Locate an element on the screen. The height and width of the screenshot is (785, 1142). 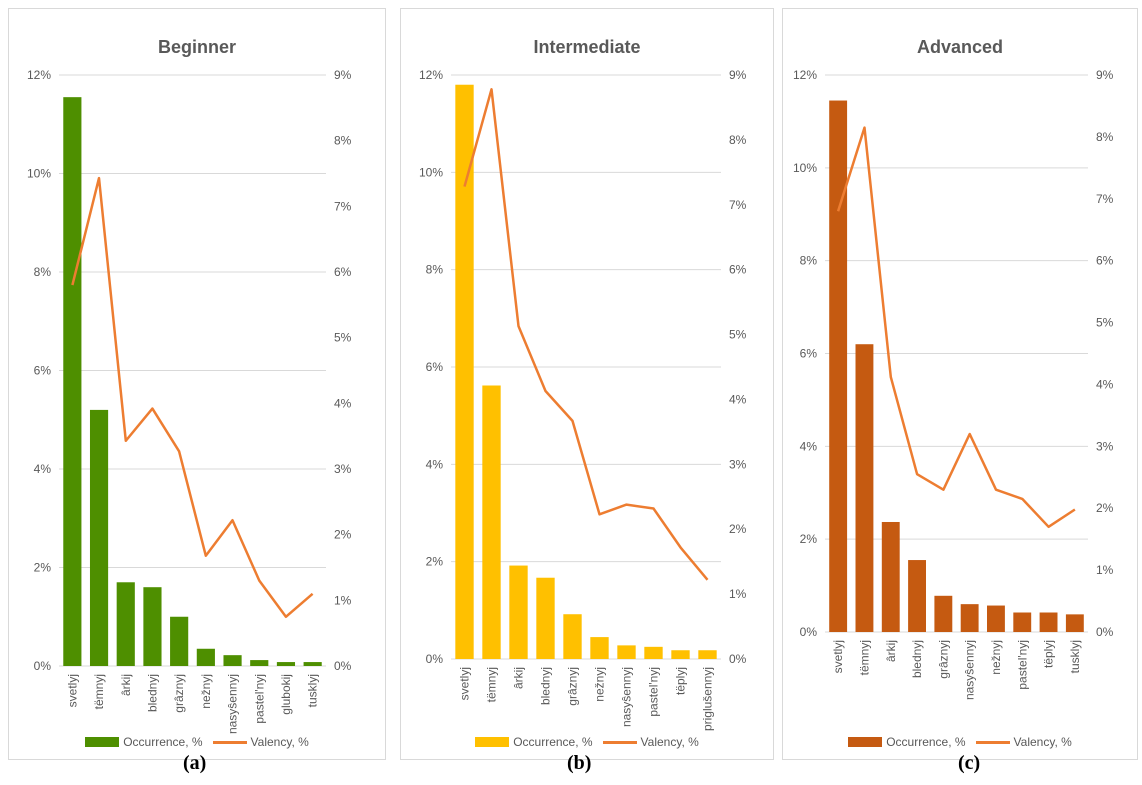
chart-title: Intermediate is located at coordinates (587, 47).